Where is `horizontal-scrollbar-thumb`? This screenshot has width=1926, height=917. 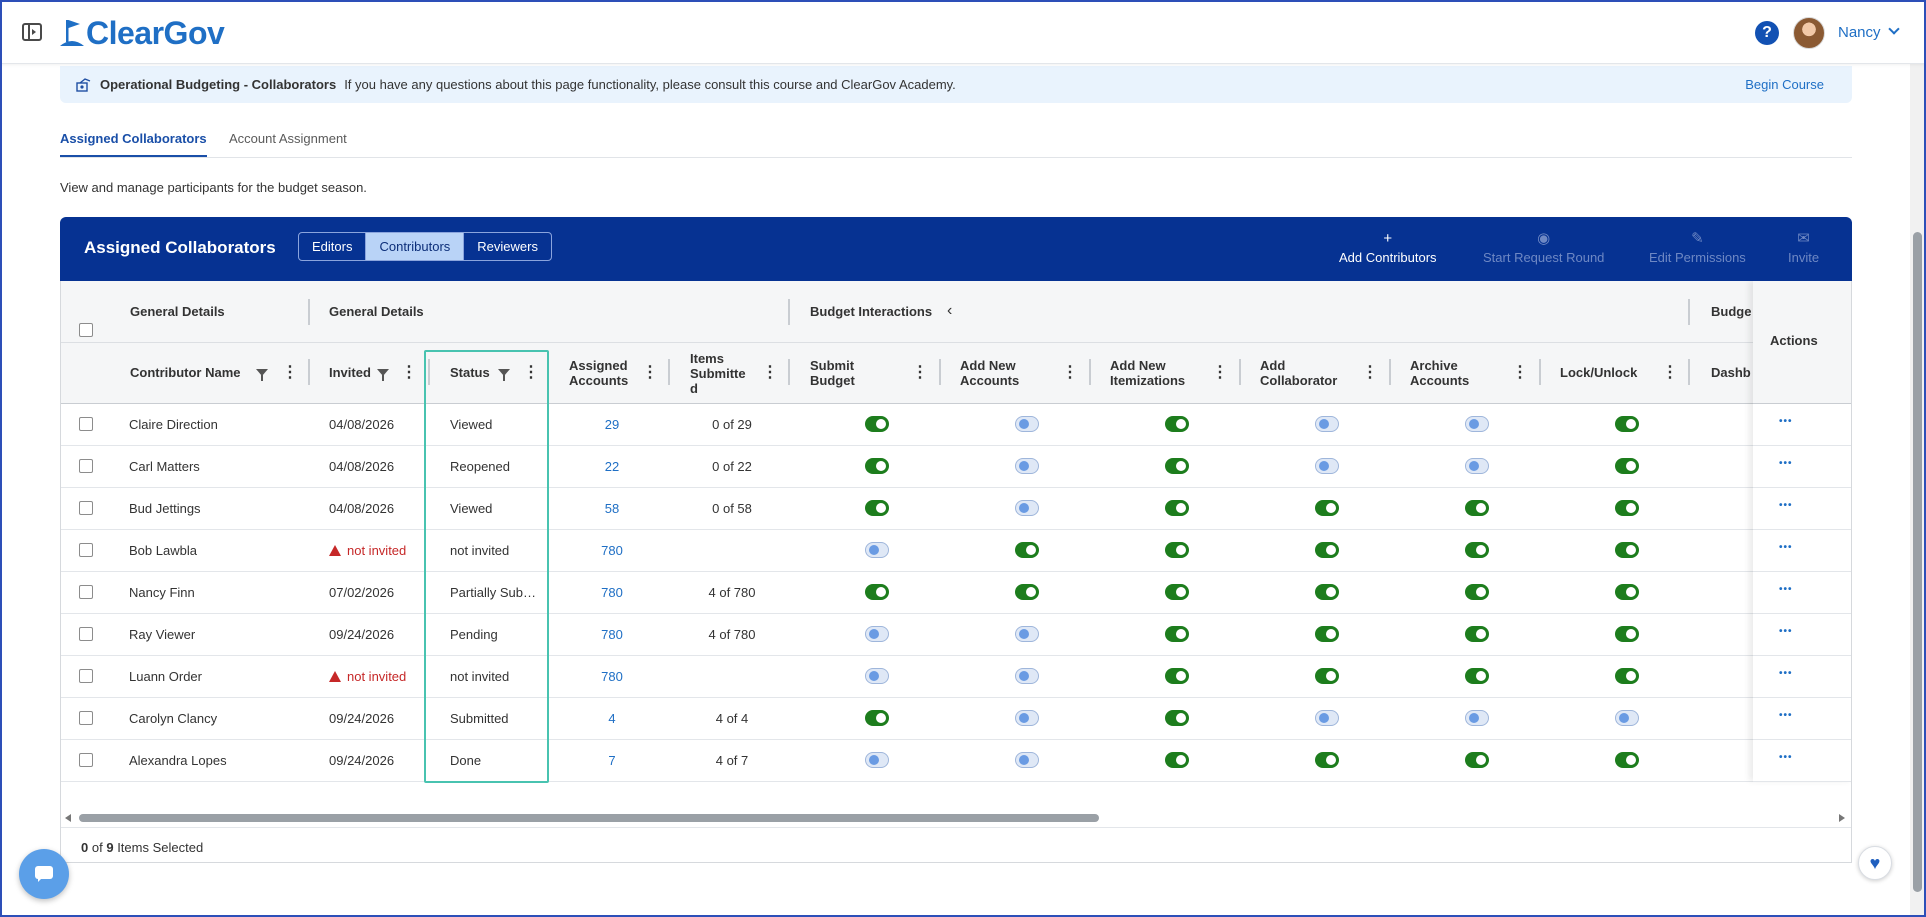 horizontal-scrollbar-thumb is located at coordinates (589, 818).